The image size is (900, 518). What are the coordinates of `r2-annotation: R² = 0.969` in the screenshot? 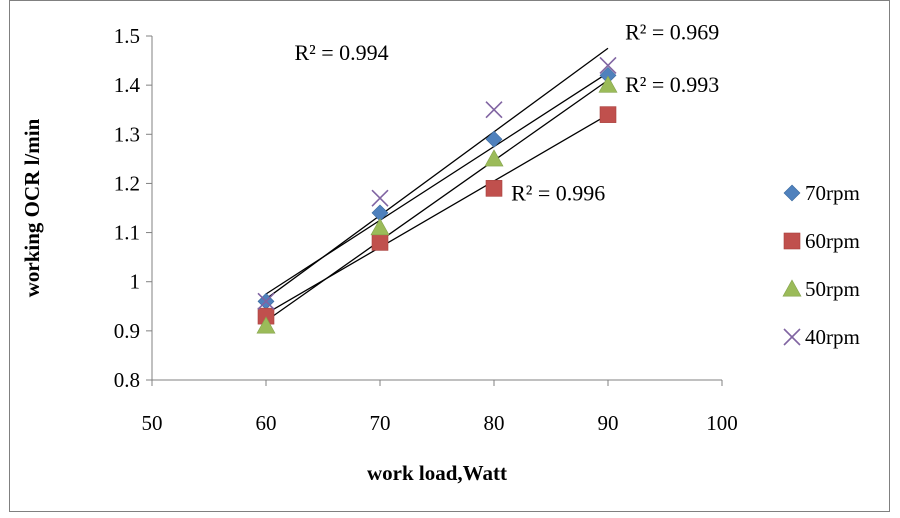 It's located at (672, 32).